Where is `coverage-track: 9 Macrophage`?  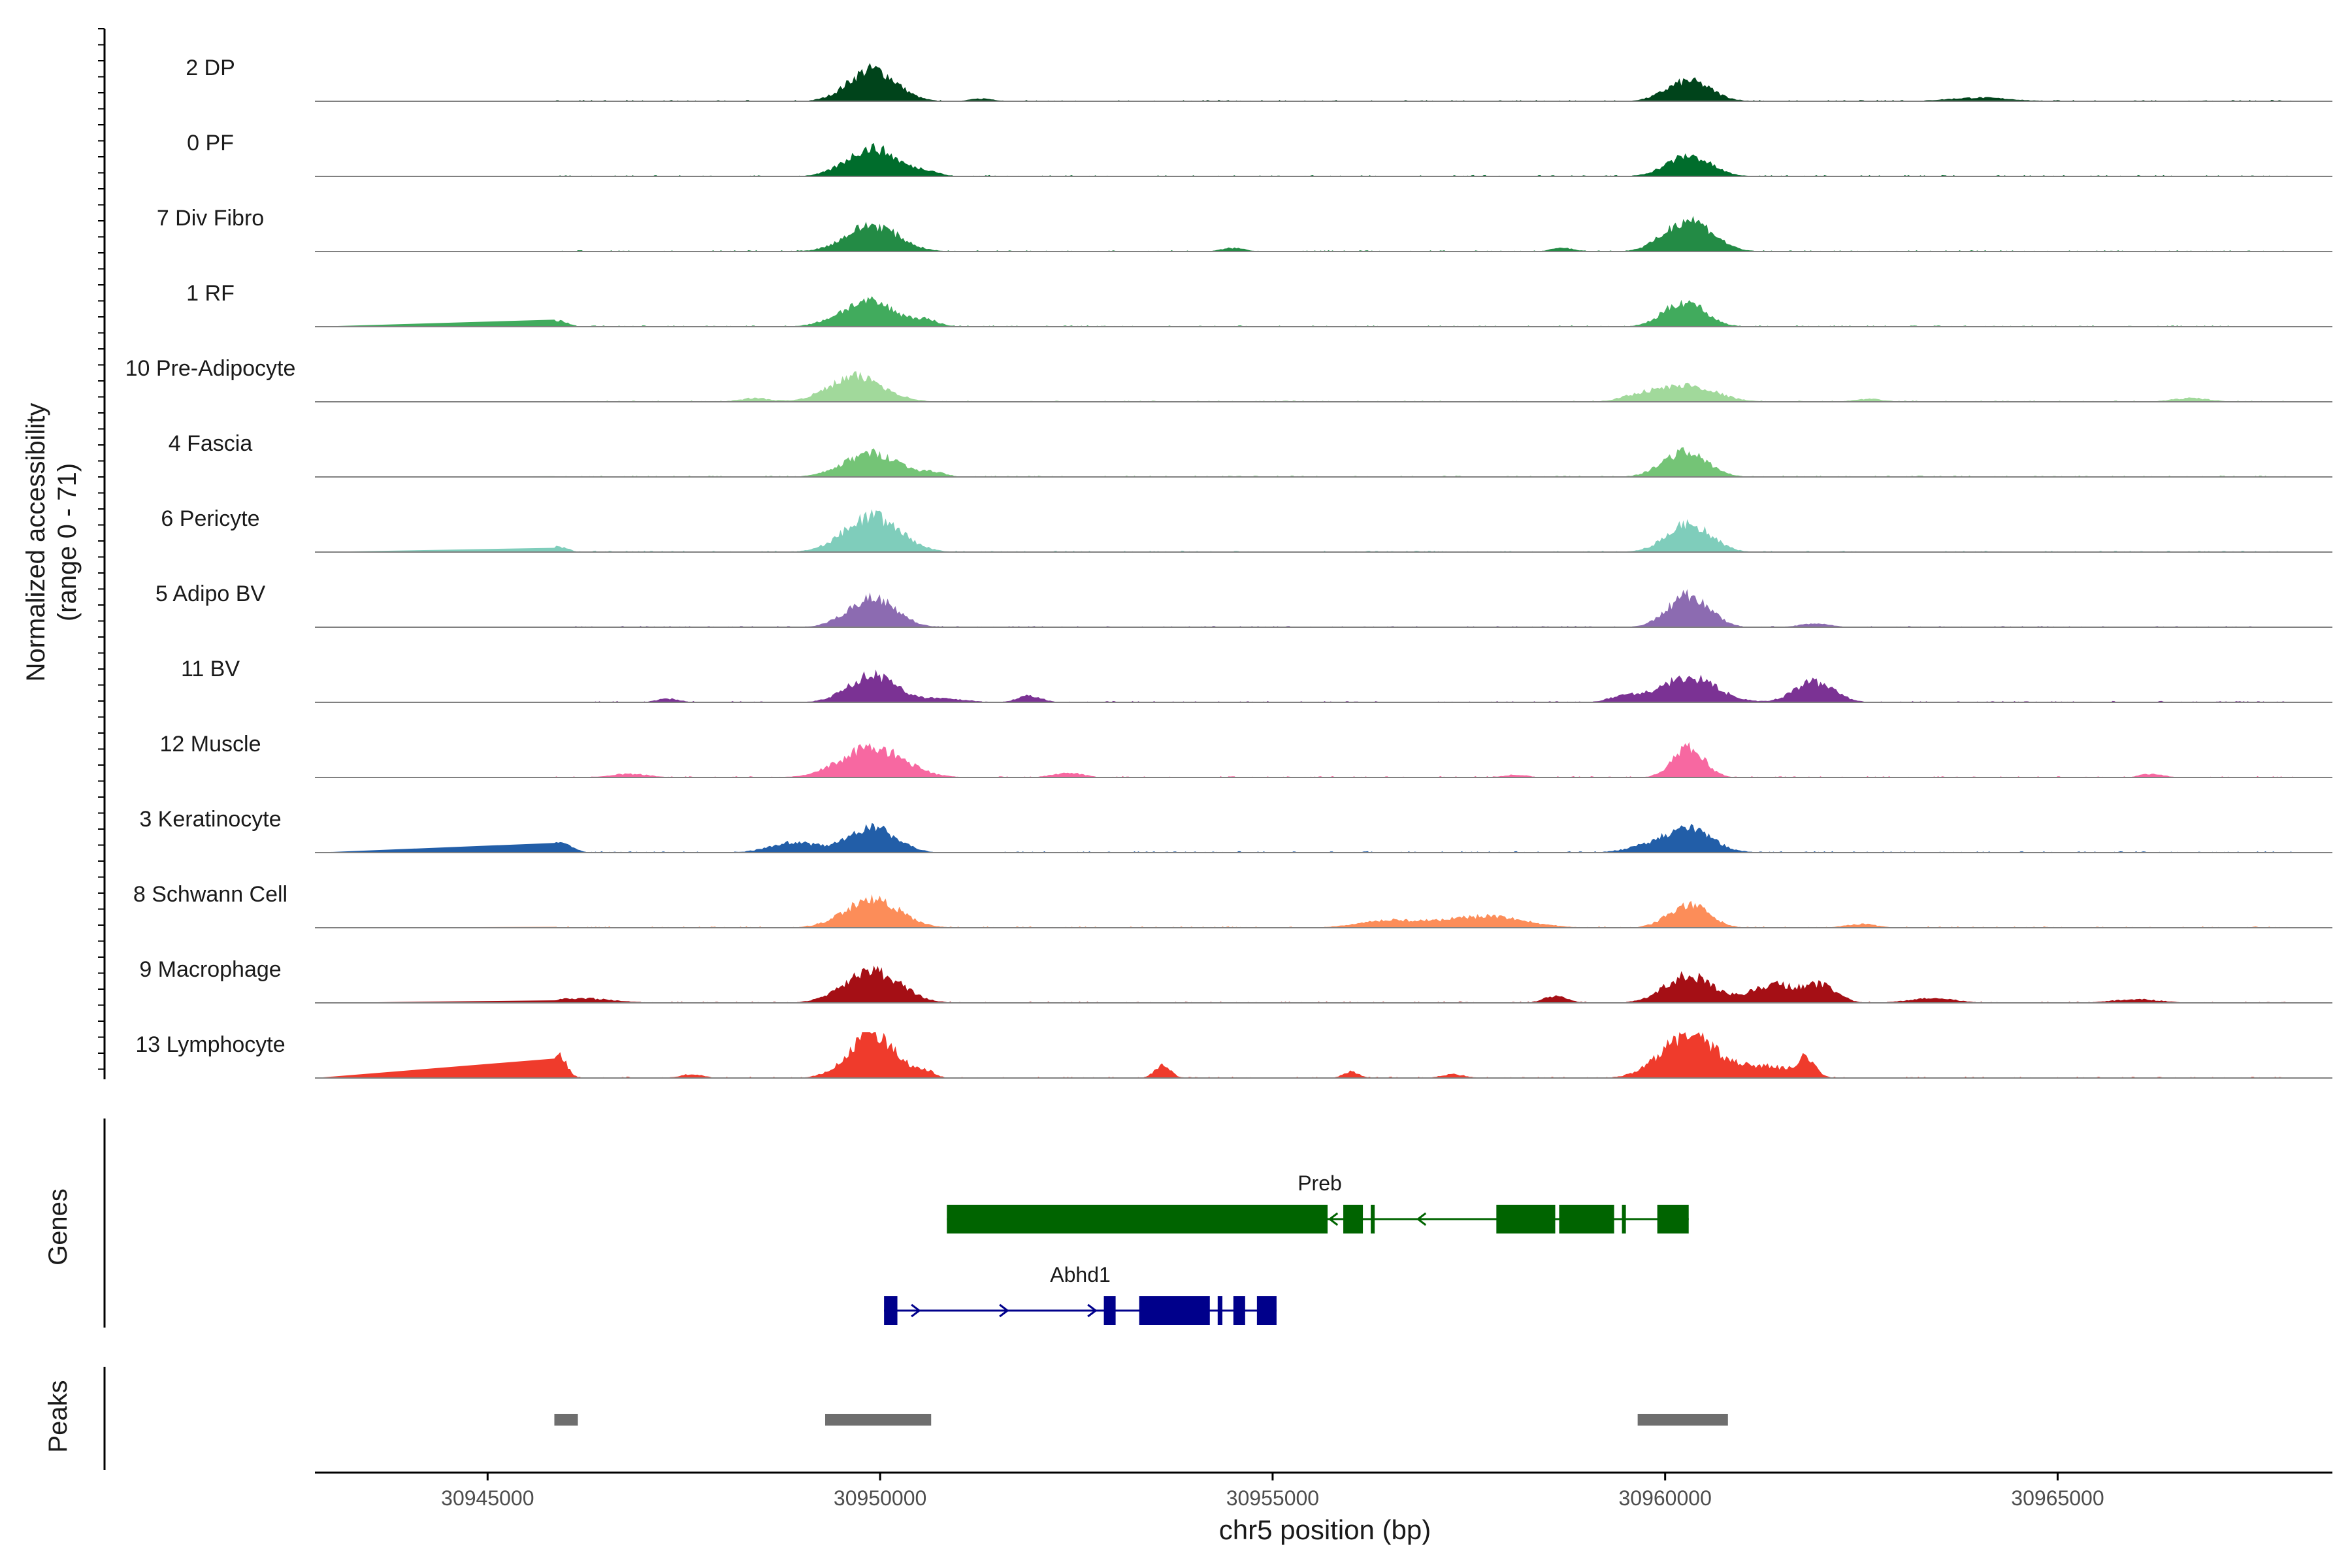
coverage-track: 9 Macrophage is located at coordinates (1235, 980).